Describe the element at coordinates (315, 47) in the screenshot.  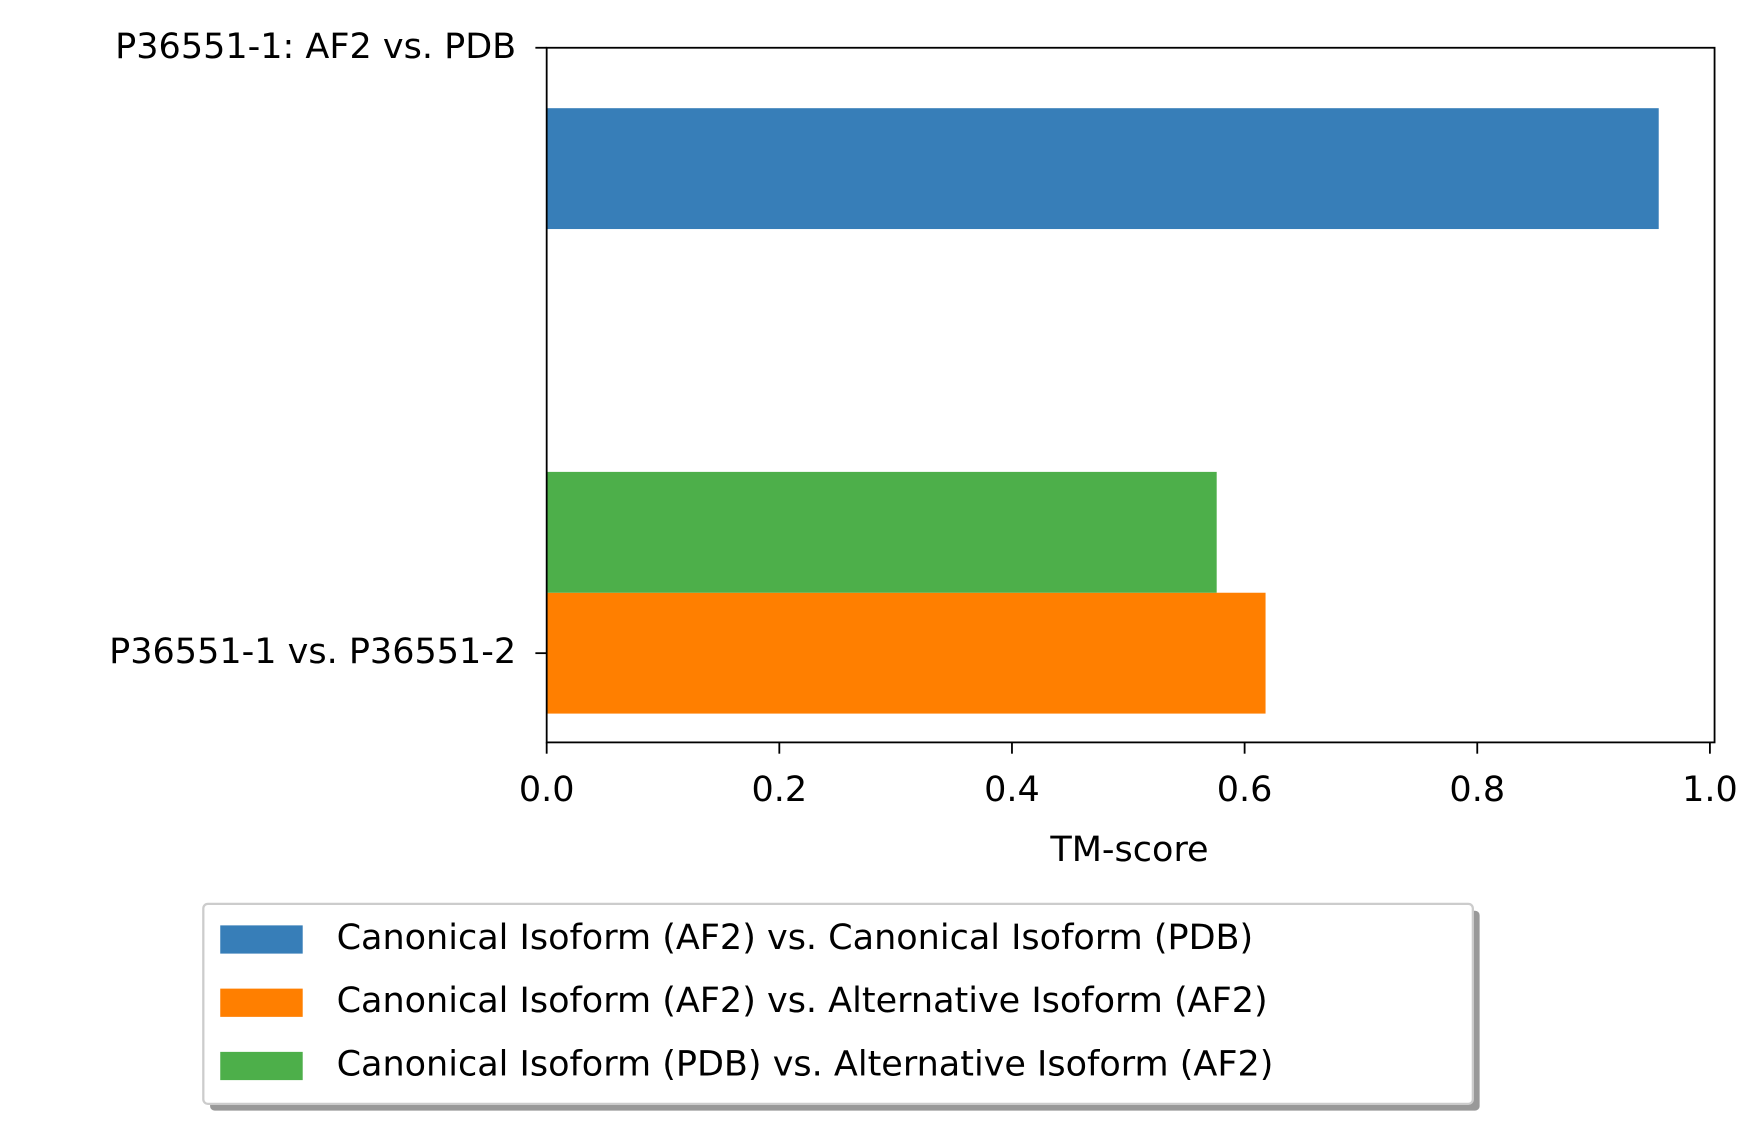
I see `y-tick-label: P36551-1: AF2 vs. PDB` at that location.